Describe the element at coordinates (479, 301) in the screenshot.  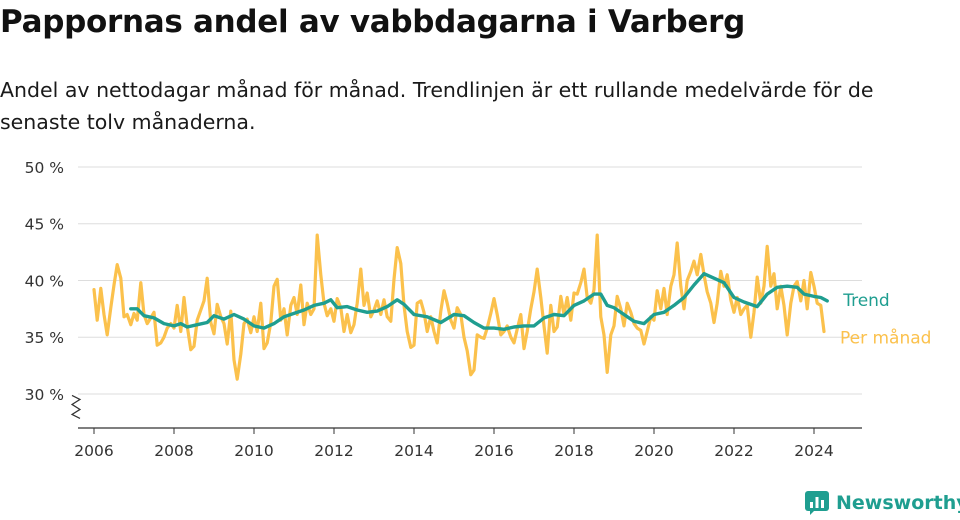
I see `series-line-trend` at that location.